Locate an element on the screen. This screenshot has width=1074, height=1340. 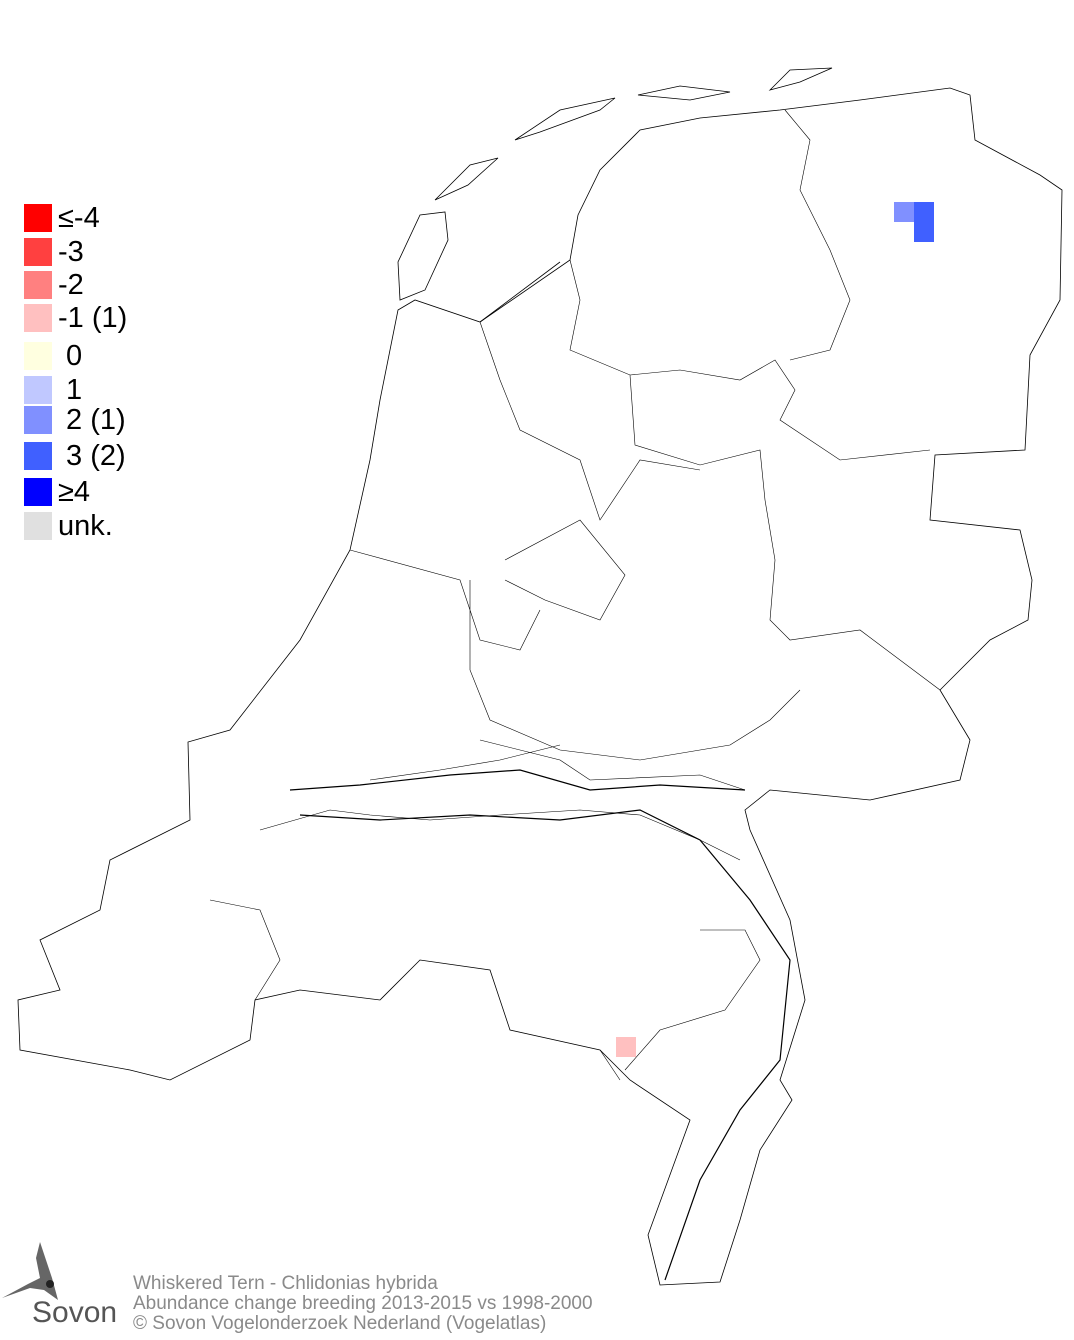
legend-label: -1 (1) is located at coordinates (93, 318).